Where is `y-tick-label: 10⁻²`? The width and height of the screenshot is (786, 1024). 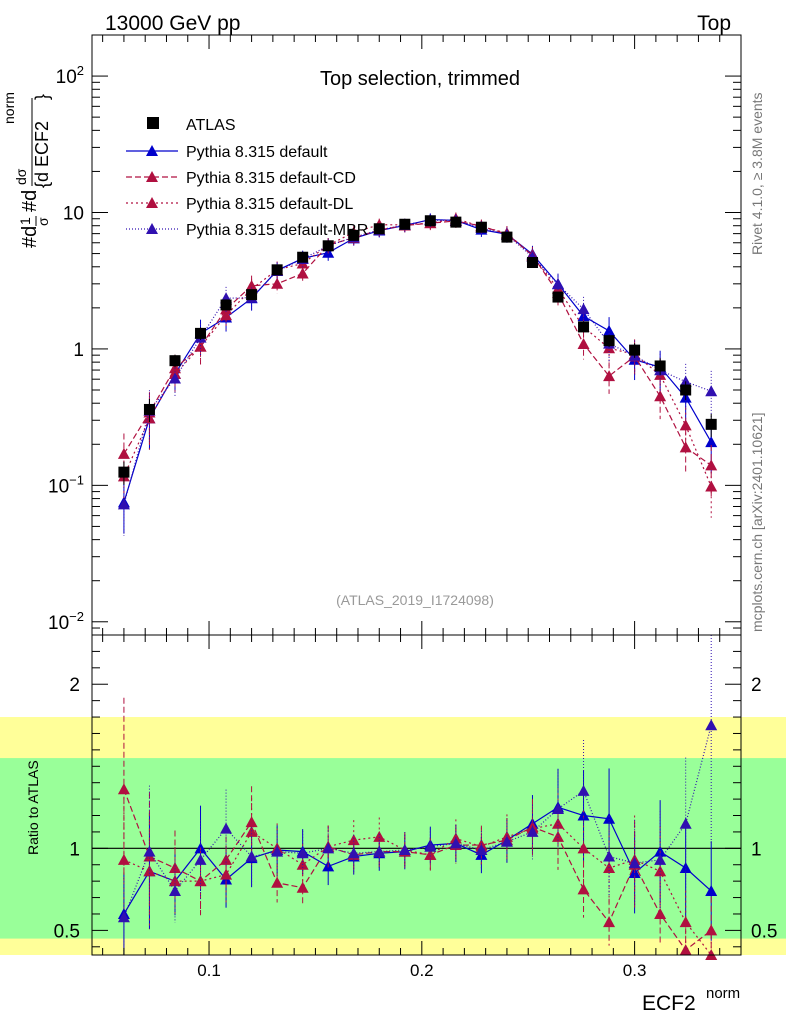
y-tick-label: 10⁻² is located at coordinates (66, 621).